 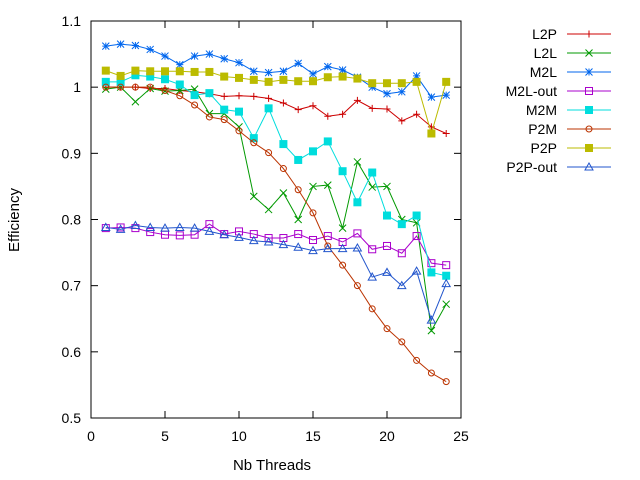 I want to click on legend-item-l2p: L2P, so click(x=571, y=34).